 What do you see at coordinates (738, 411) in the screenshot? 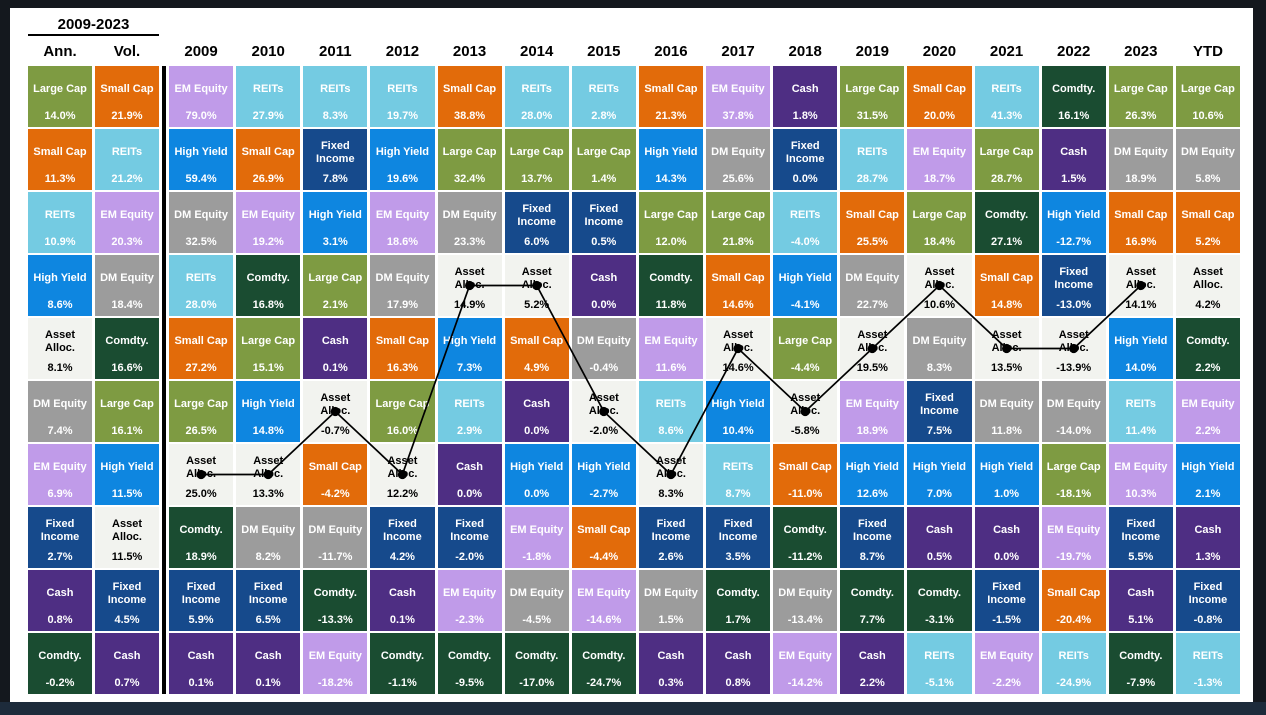
I see `return-cell: High Yield 10.4%` at bounding box center [738, 411].